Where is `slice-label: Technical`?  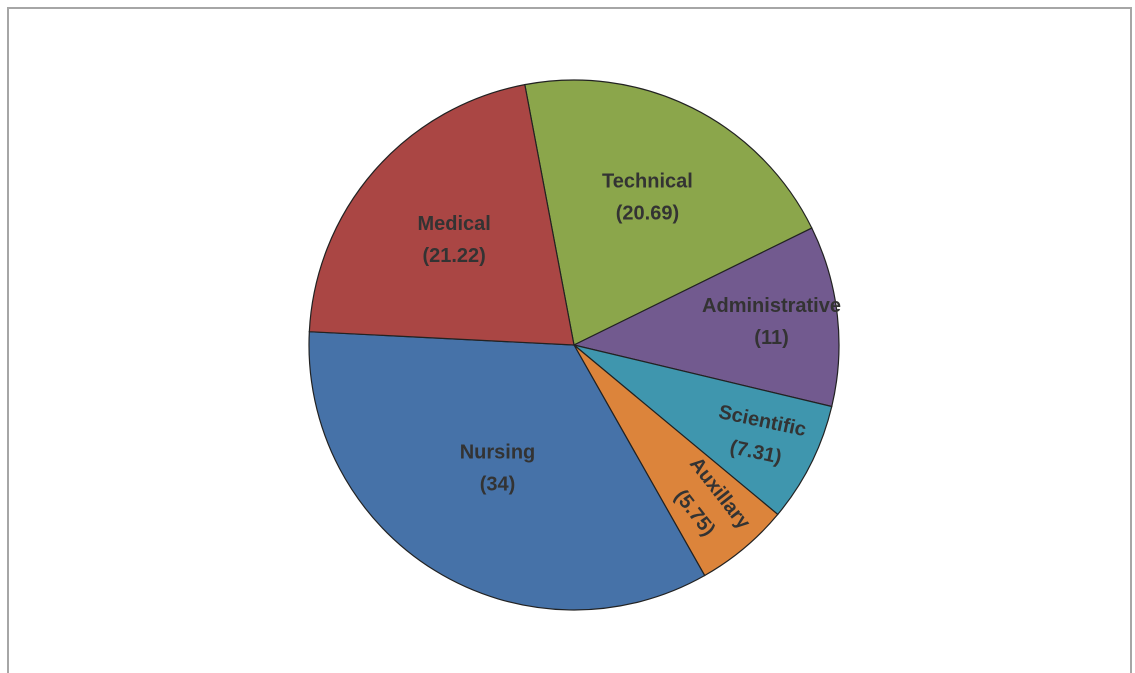
slice-label: Technical is located at coordinates (647, 181).